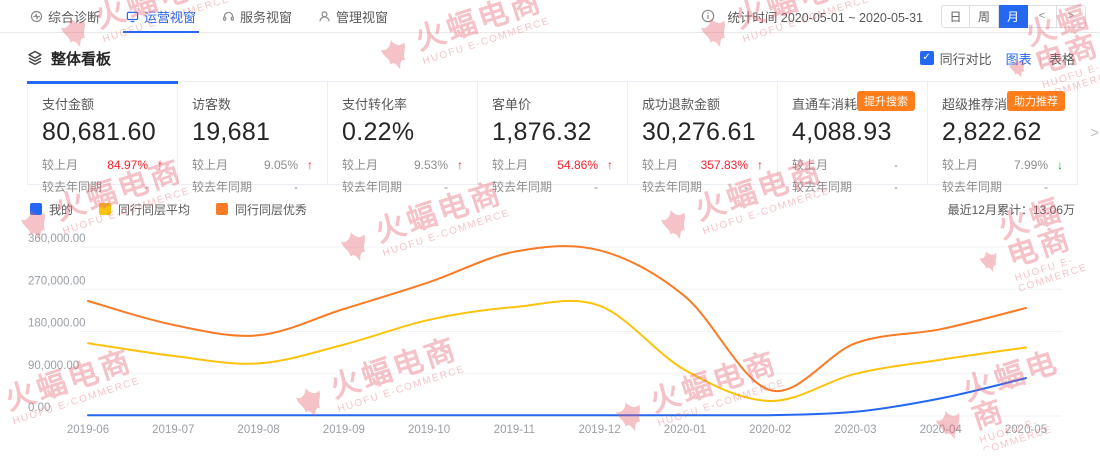  What do you see at coordinates (378, 132) in the screenshot?
I see `kpi-value: 0.22%` at bounding box center [378, 132].